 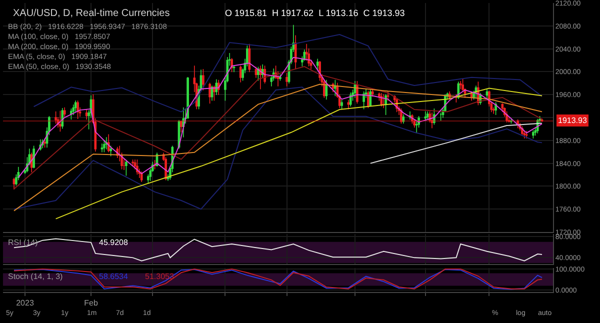 I want to click on ref-line-label: 1913.93, so click(x=573, y=120).